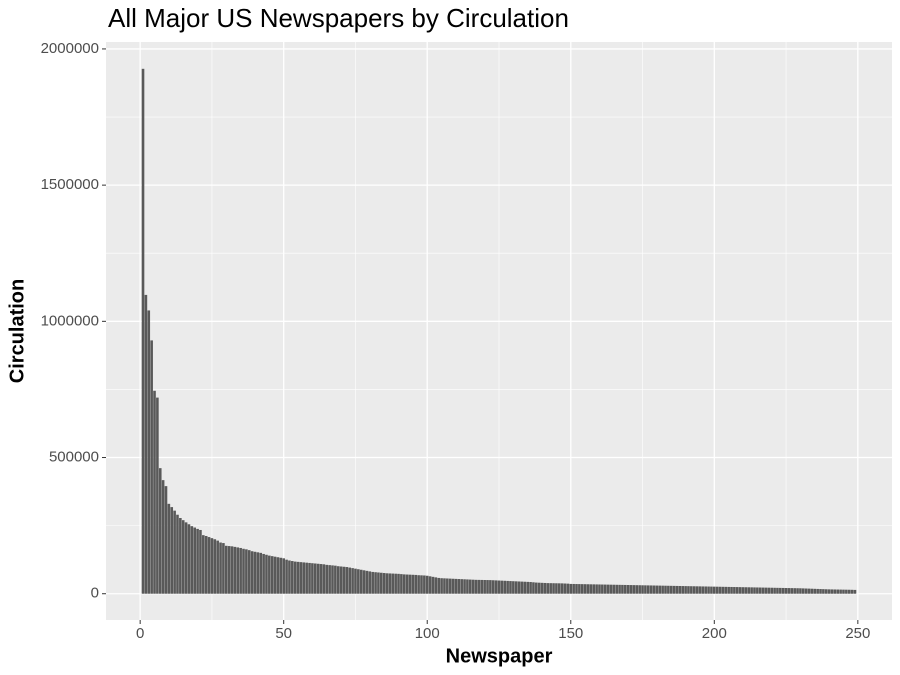 Image resolution: width=900 pixels, height=675 pixels. I want to click on y-tick-label: 1500000, so click(70, 184).